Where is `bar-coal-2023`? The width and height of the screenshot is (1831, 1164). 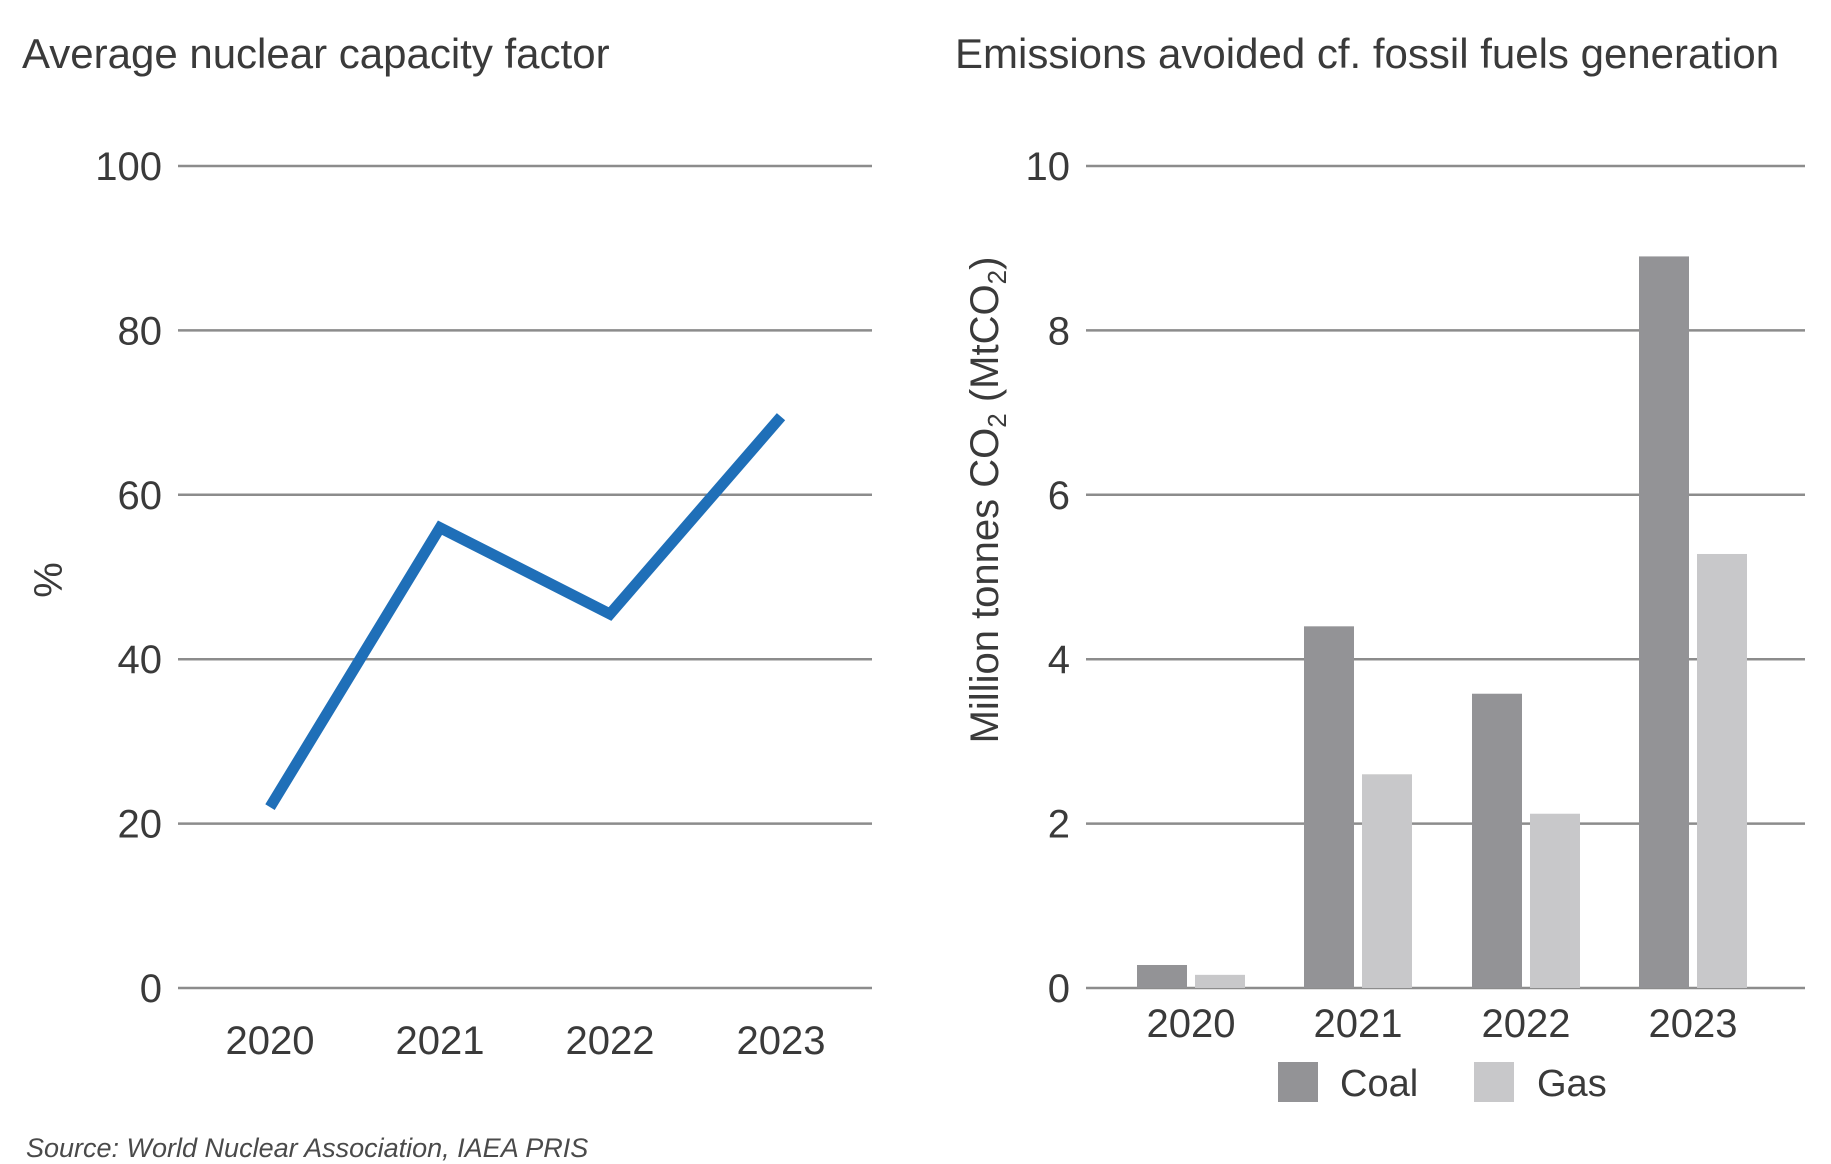 bar-coal-2023 is located at coordinates (1664, 622).